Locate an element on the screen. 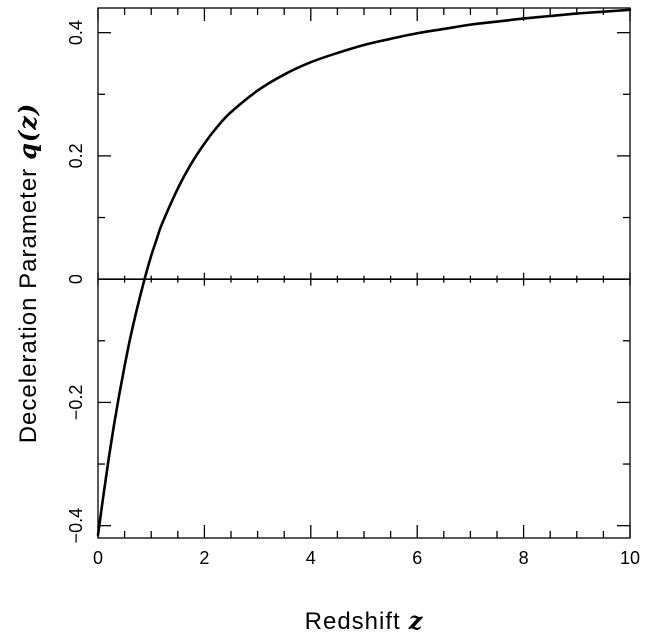 The height and width of the screenshot is (635, 663). x-axis-label-variable: z is located at coordinates (416, 620).